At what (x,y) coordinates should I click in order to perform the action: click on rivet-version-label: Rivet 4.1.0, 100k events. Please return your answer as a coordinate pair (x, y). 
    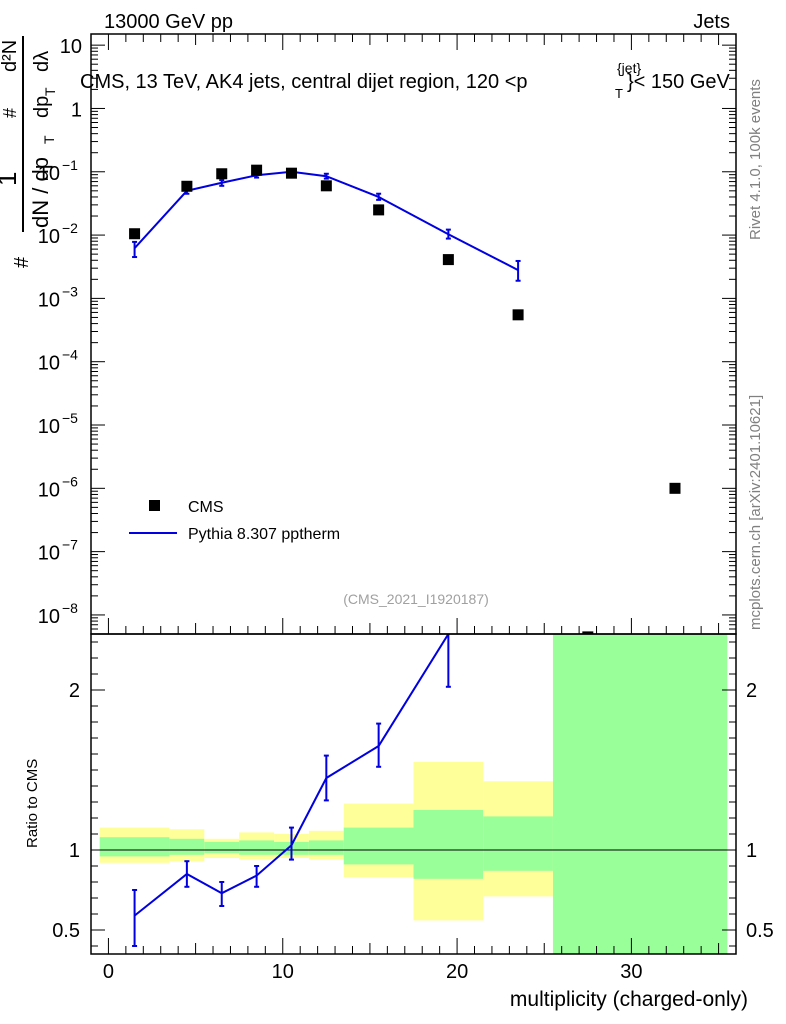
    Looking at the image, I should click on (755, 159).